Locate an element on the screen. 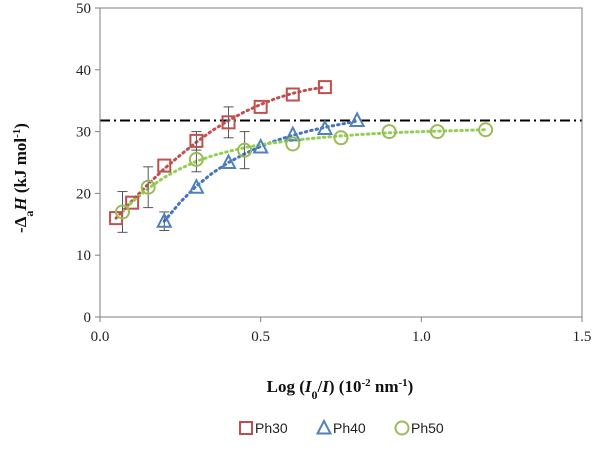  legend-marker-ph50 is located at coordinates (402, 428).